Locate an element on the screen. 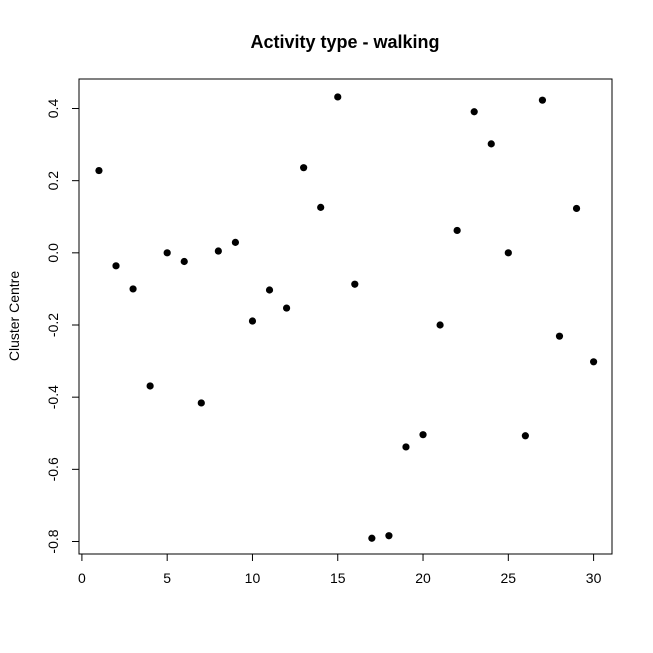 This screenshot has width=653, height=653. y-tick-label: -0.4 is located at coordinates (53, 397).